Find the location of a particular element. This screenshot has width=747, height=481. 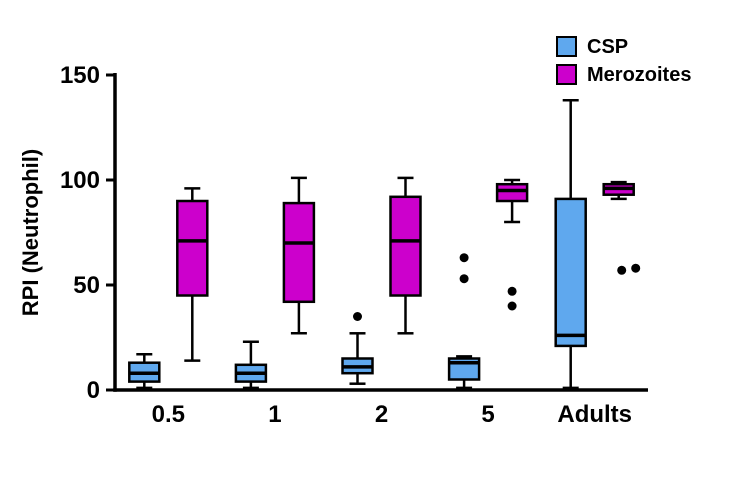

x-category-label: 0.5 is located at coordinates (168, 414).